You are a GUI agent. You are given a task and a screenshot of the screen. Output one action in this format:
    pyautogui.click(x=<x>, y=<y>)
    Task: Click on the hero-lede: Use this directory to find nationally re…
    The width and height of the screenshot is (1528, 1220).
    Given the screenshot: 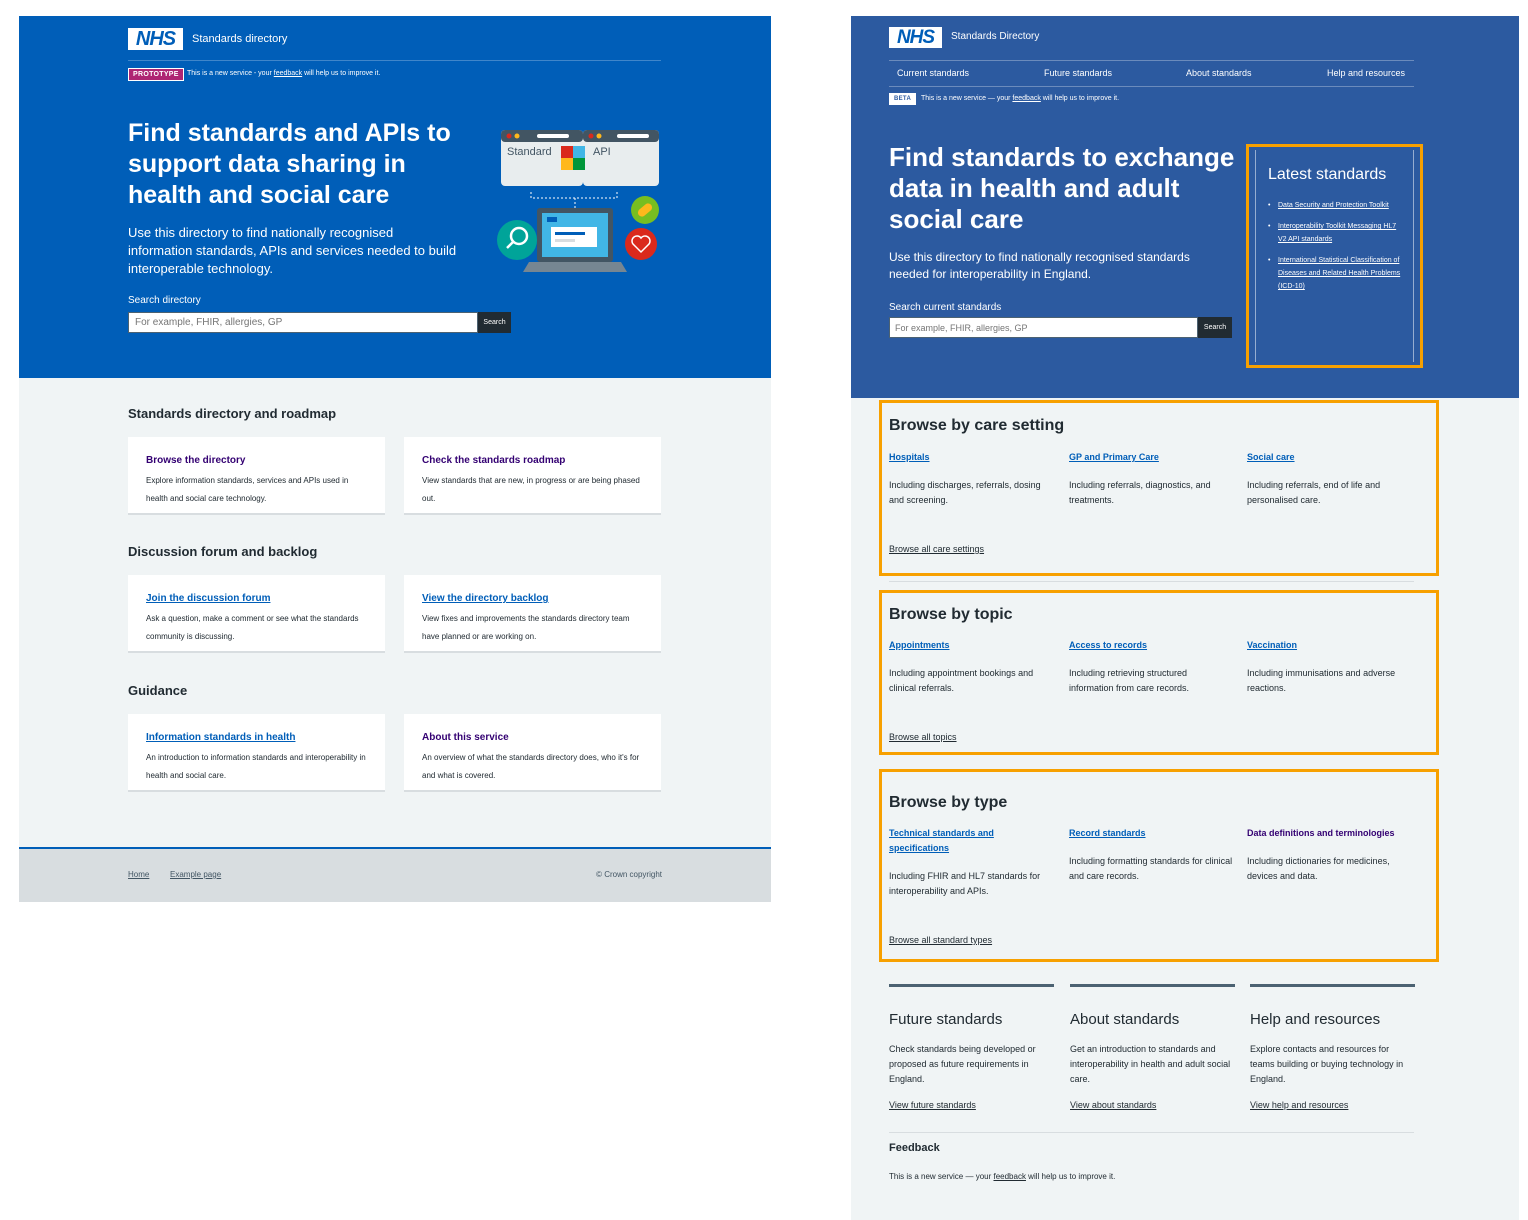 What is the action you would take?
    pyautogui.click(x=1039, y=265)
    